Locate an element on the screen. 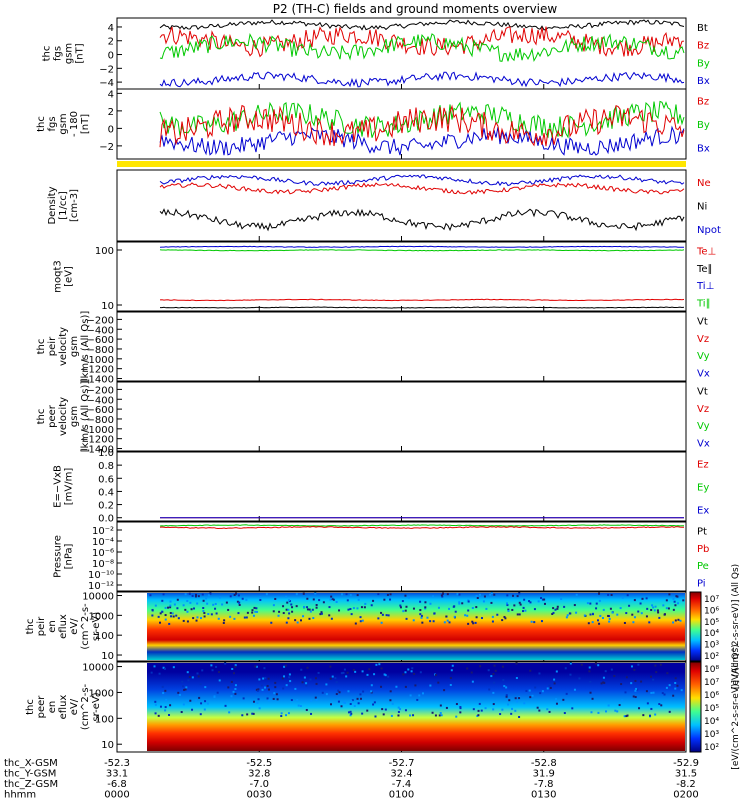 The image size is (750, 800). legend-entry: By is located at coordinates (703, 125).